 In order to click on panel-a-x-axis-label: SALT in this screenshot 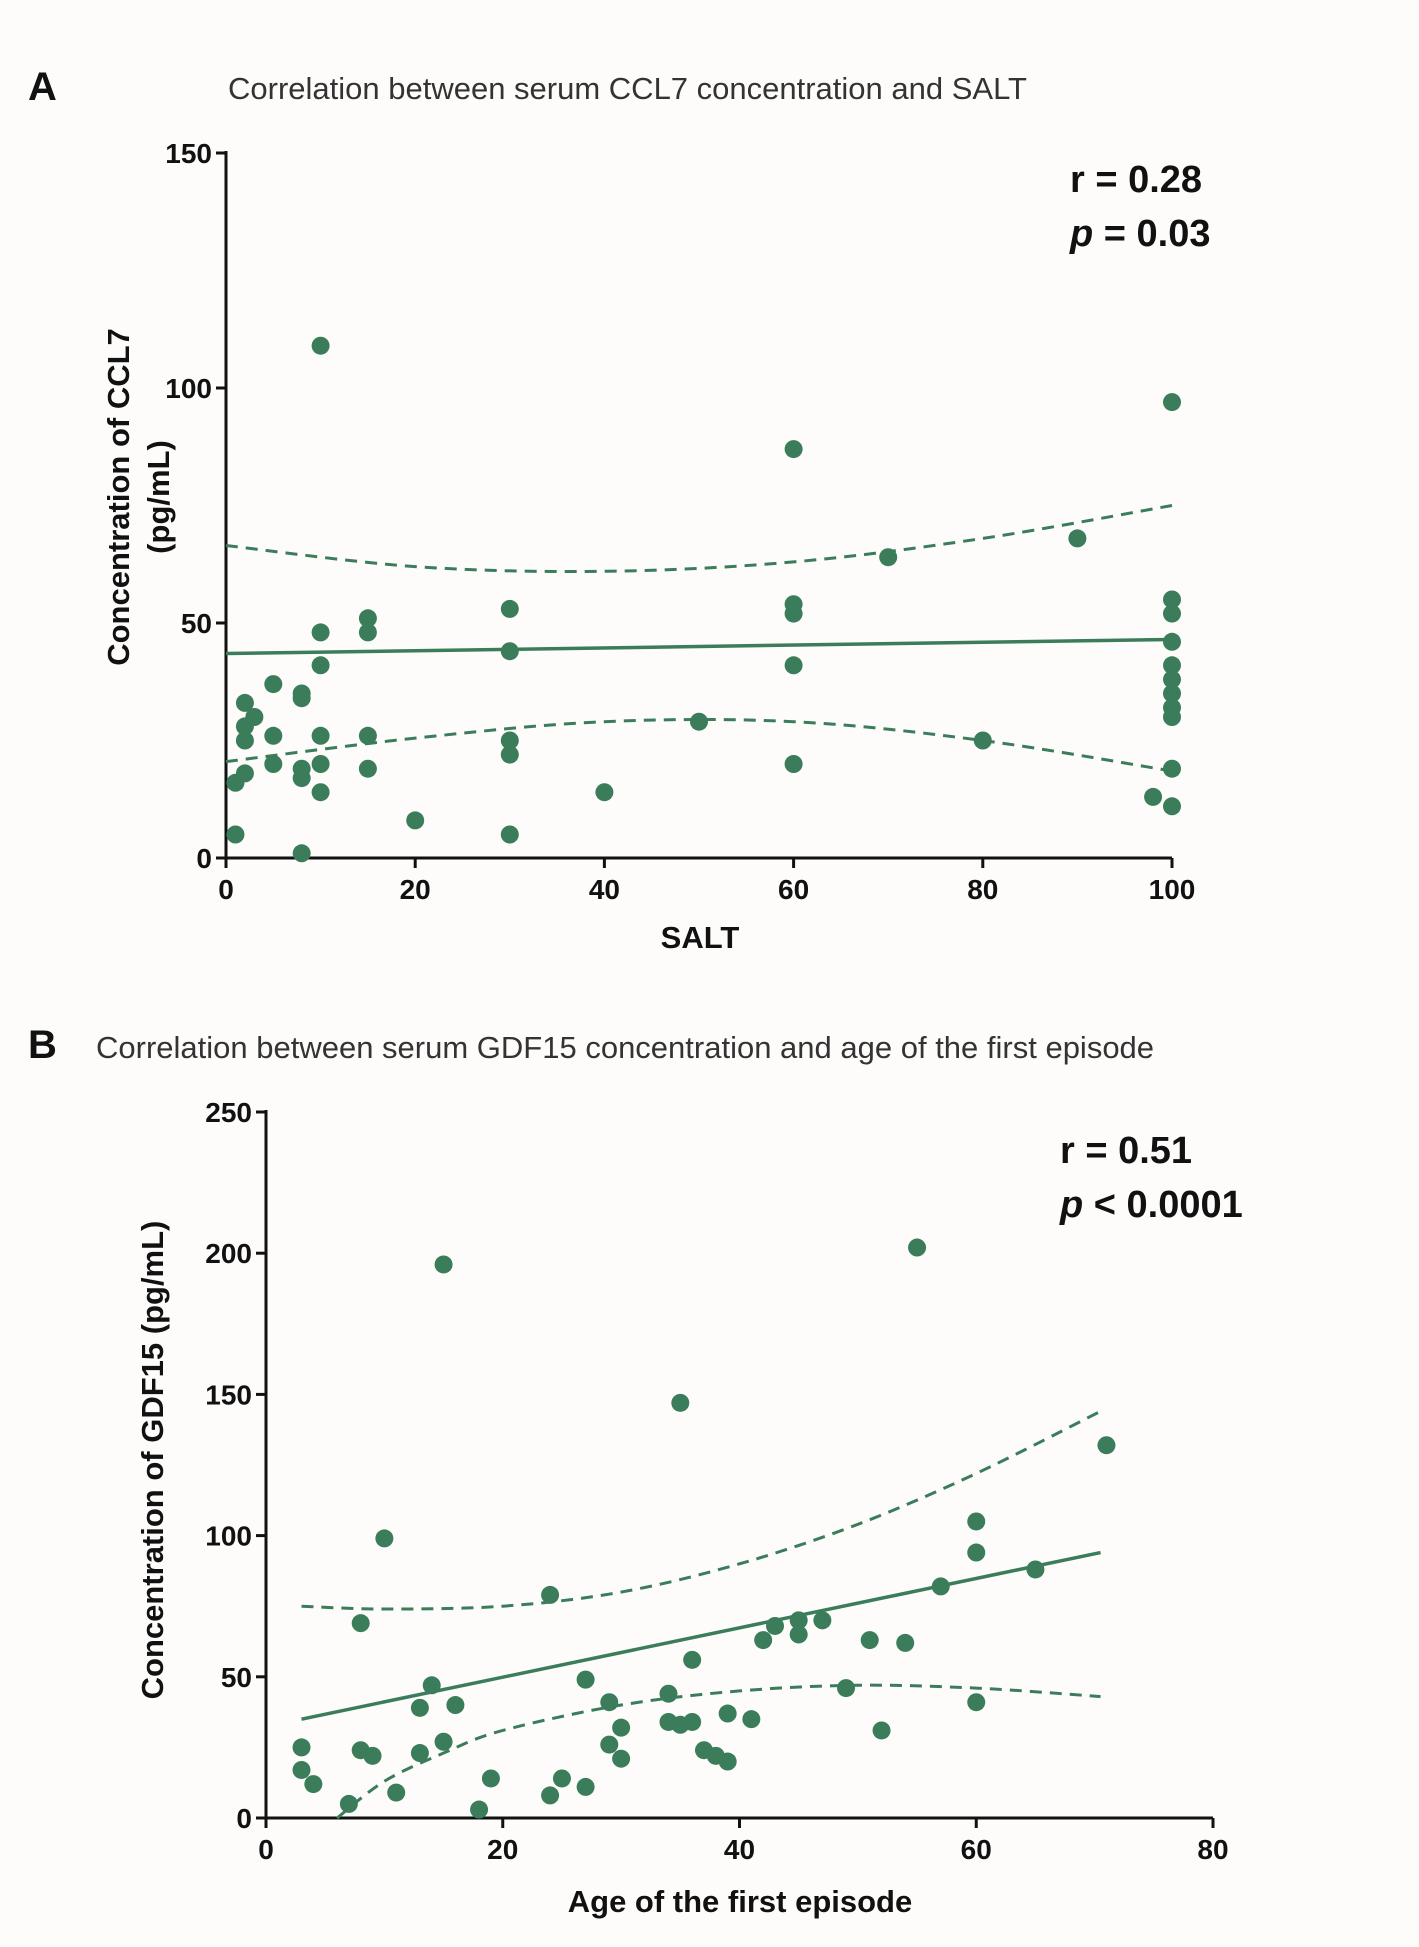, I will do `click(700, 937)`.